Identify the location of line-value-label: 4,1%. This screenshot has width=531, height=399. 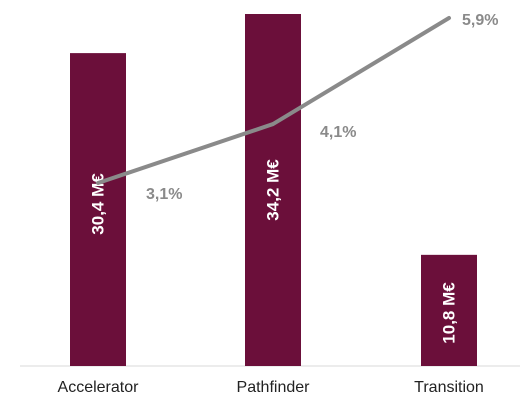
(338, 132).